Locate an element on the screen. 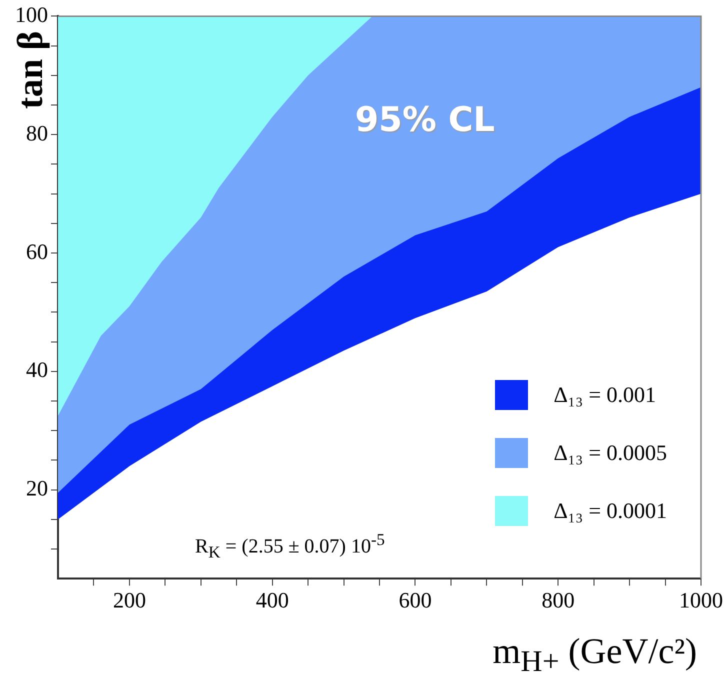 The width and height of the screenshot is (727, 696). legend-label: Δ₁₃ = 0.0001 is located at coordinates (610, 511).